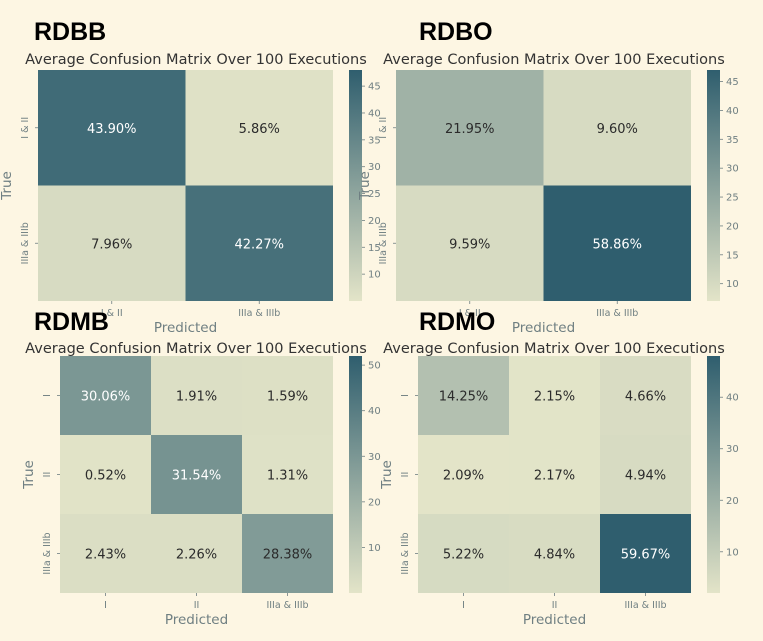 This screenshot has width=763, height=641. Describe the element at coordinates (732, 140) in the screenshot. I see `colorbar-tick-label-rdbo-5: 35` at that location.